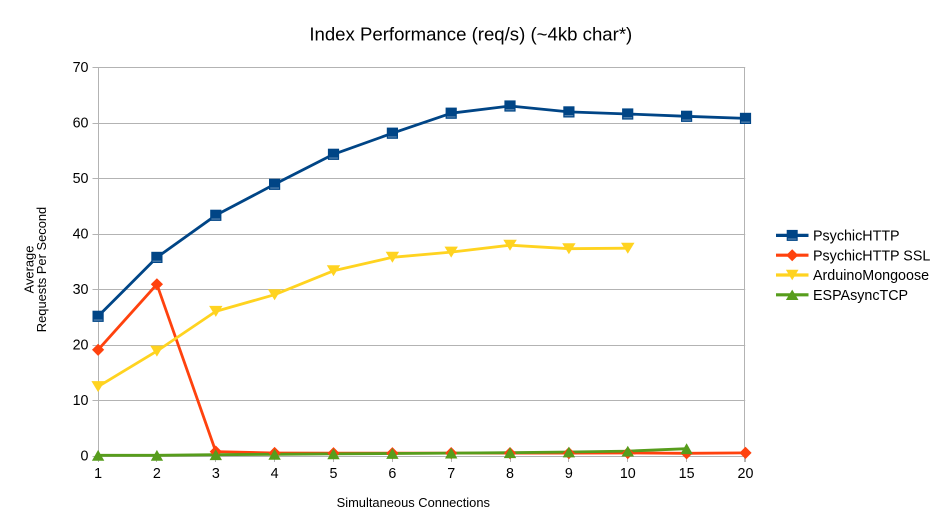 The width and height of the screenshot is (943, 530). What do you see at coordinates (860, 296) in the screenshot?
I see `svg-text: ESPAsyncTCP` at bounding box center [860, 296].